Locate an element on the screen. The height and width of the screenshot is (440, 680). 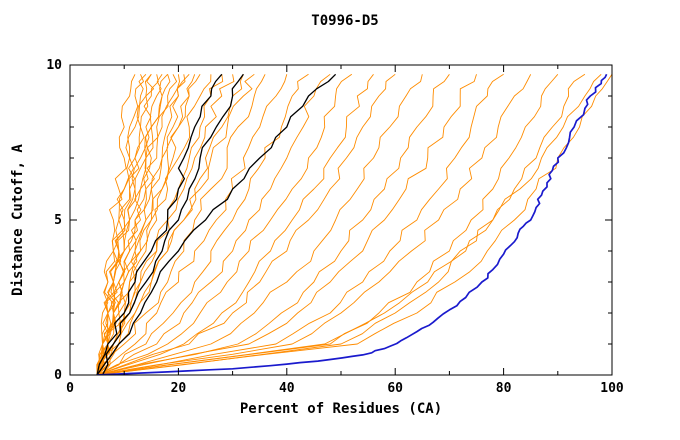
model-11-curve is located at coordinates (138, 224).